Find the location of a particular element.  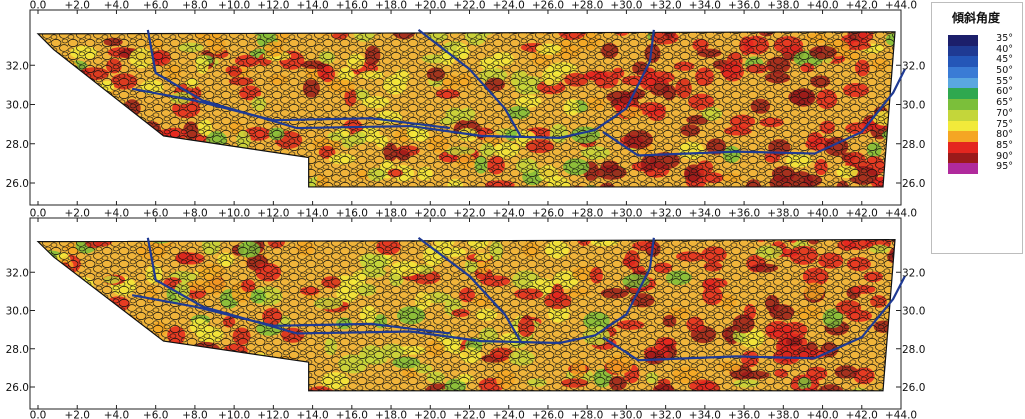

legend-entry: 95° is located at coordinates (983, 167).